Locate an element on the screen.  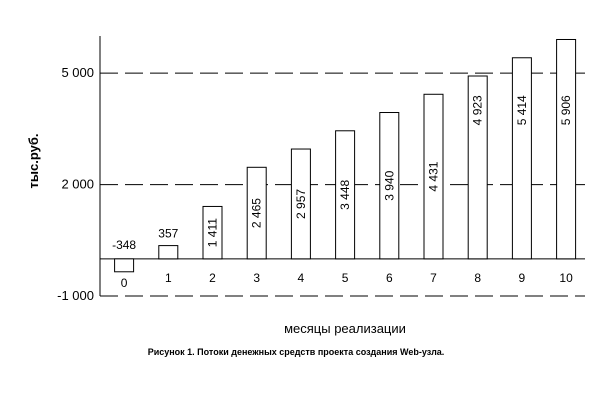
data-label: 4 431 is located at coordinates (434, 176).